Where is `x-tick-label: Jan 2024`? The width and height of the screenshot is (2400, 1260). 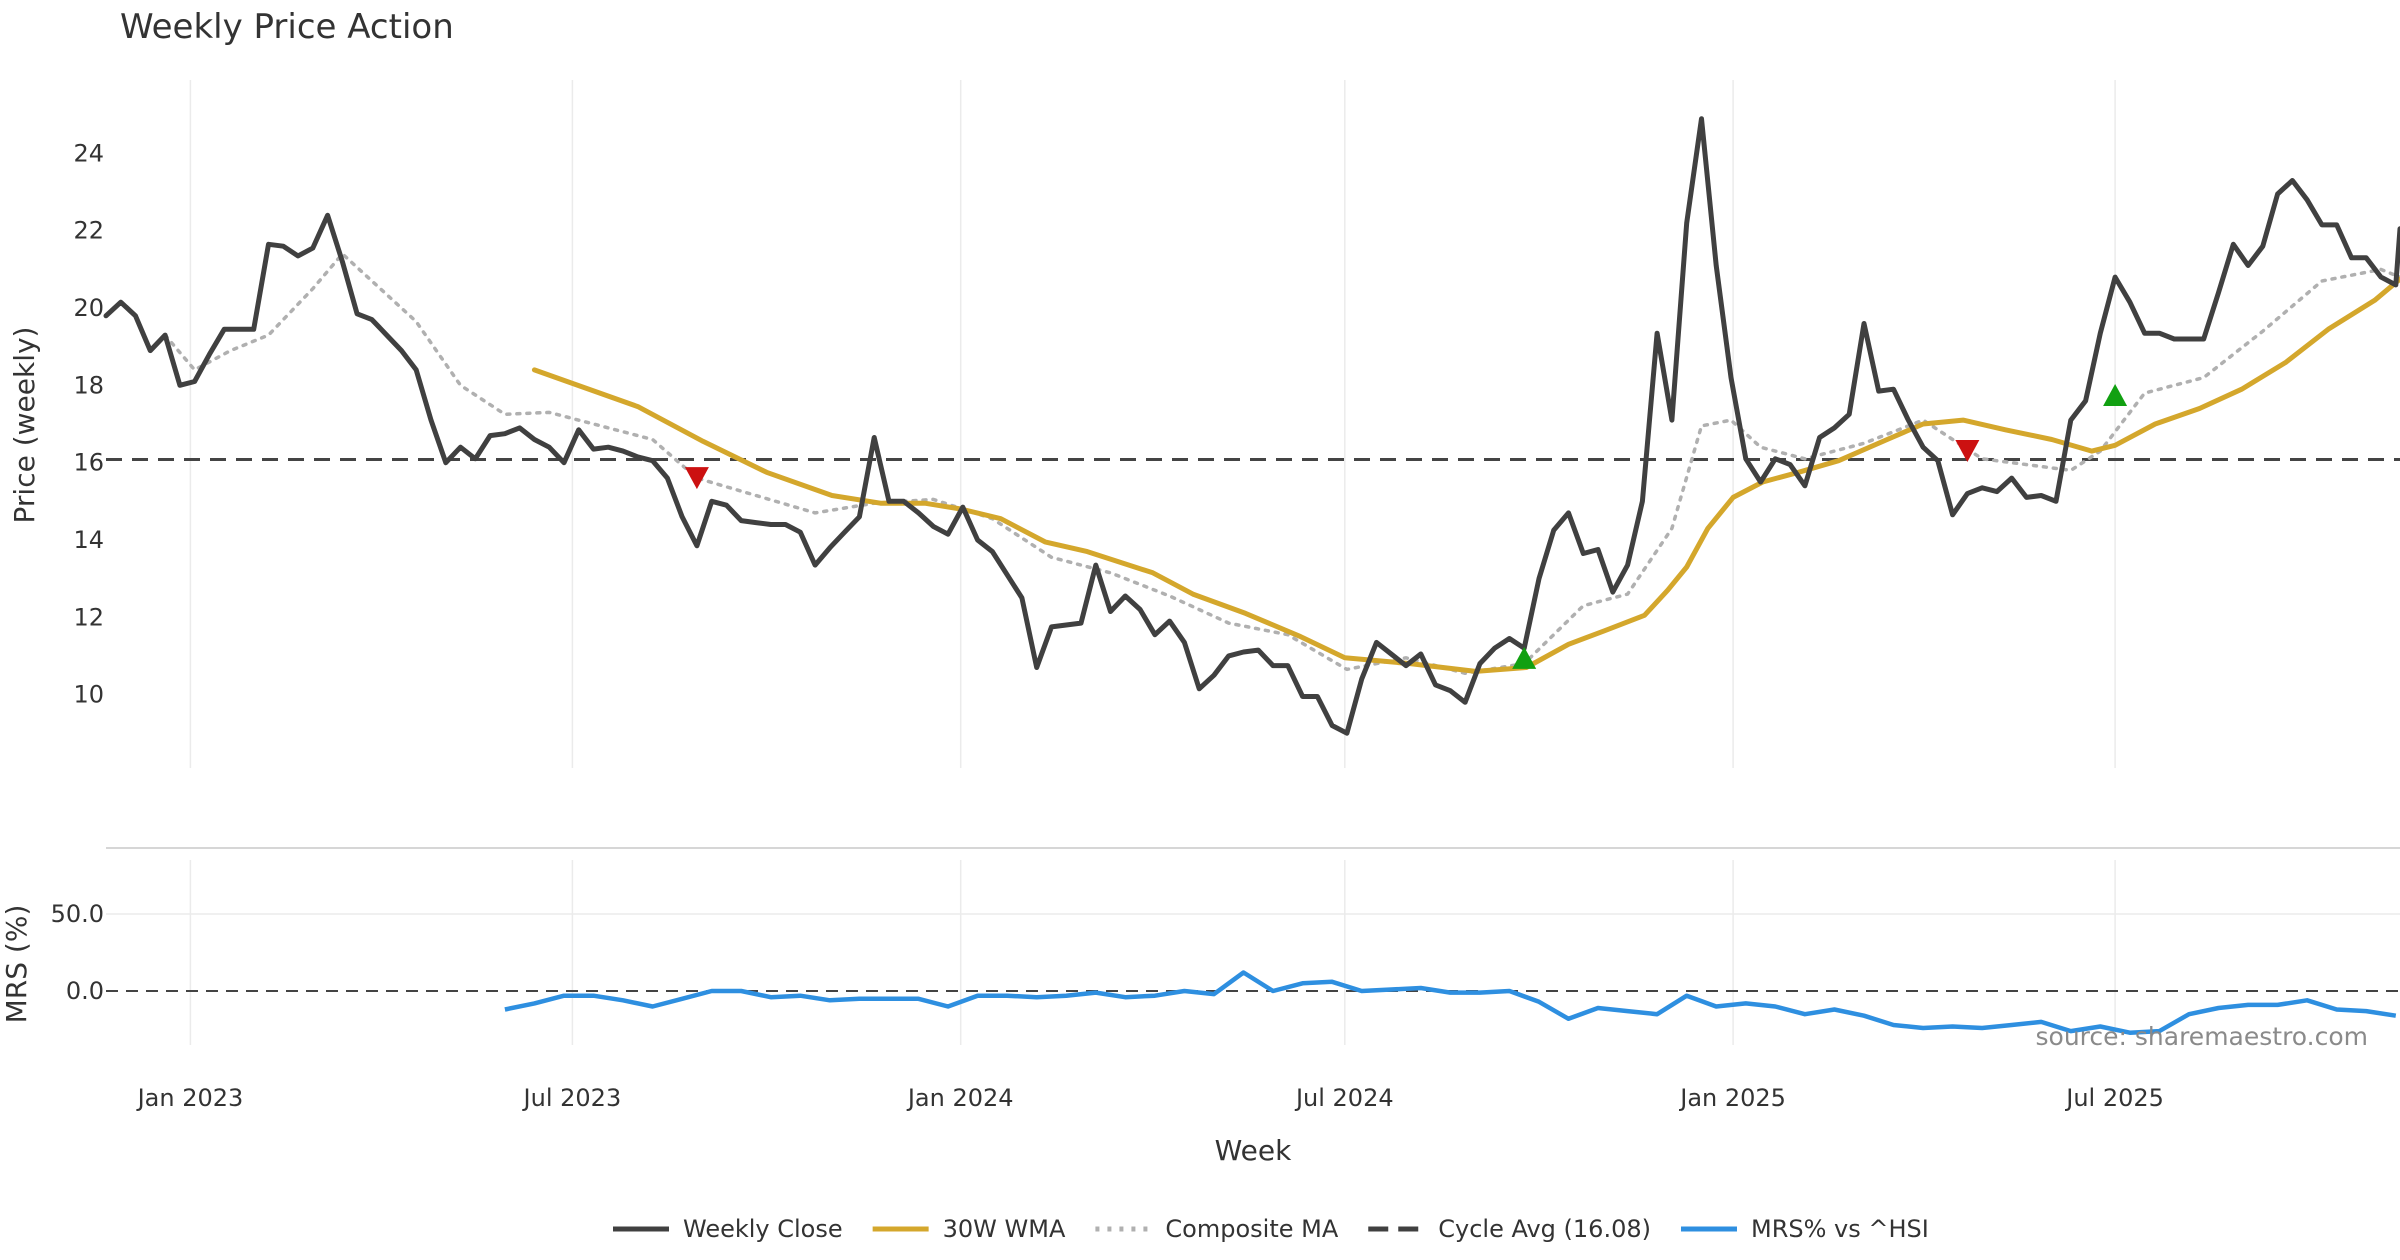
x-tick-label: Jan 2024 is located at coordinates (960, 1098).